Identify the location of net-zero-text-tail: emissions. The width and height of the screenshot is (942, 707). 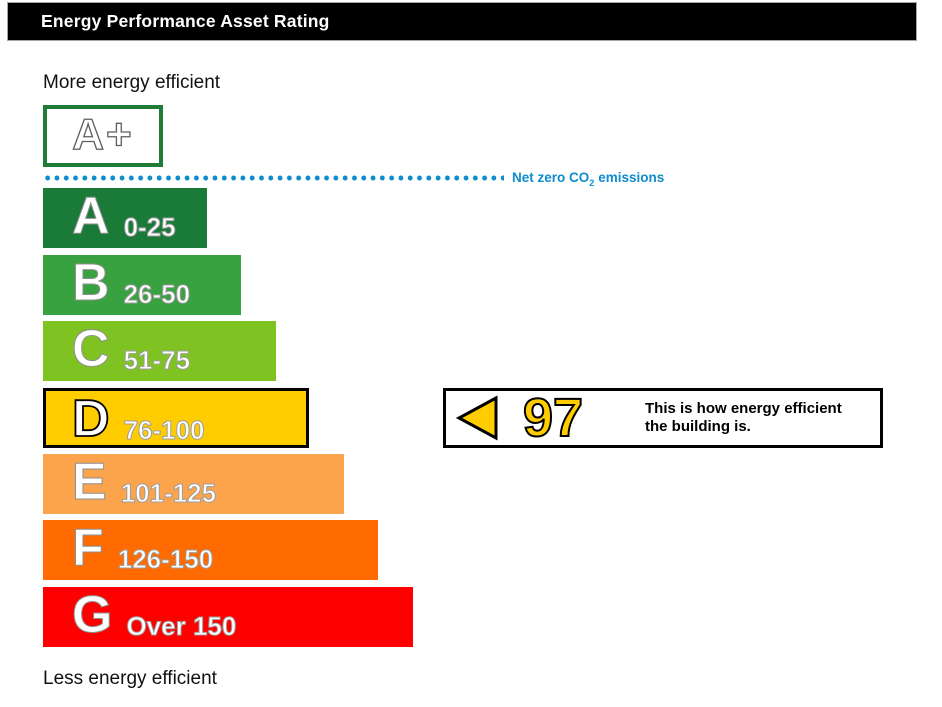
(631, 177).